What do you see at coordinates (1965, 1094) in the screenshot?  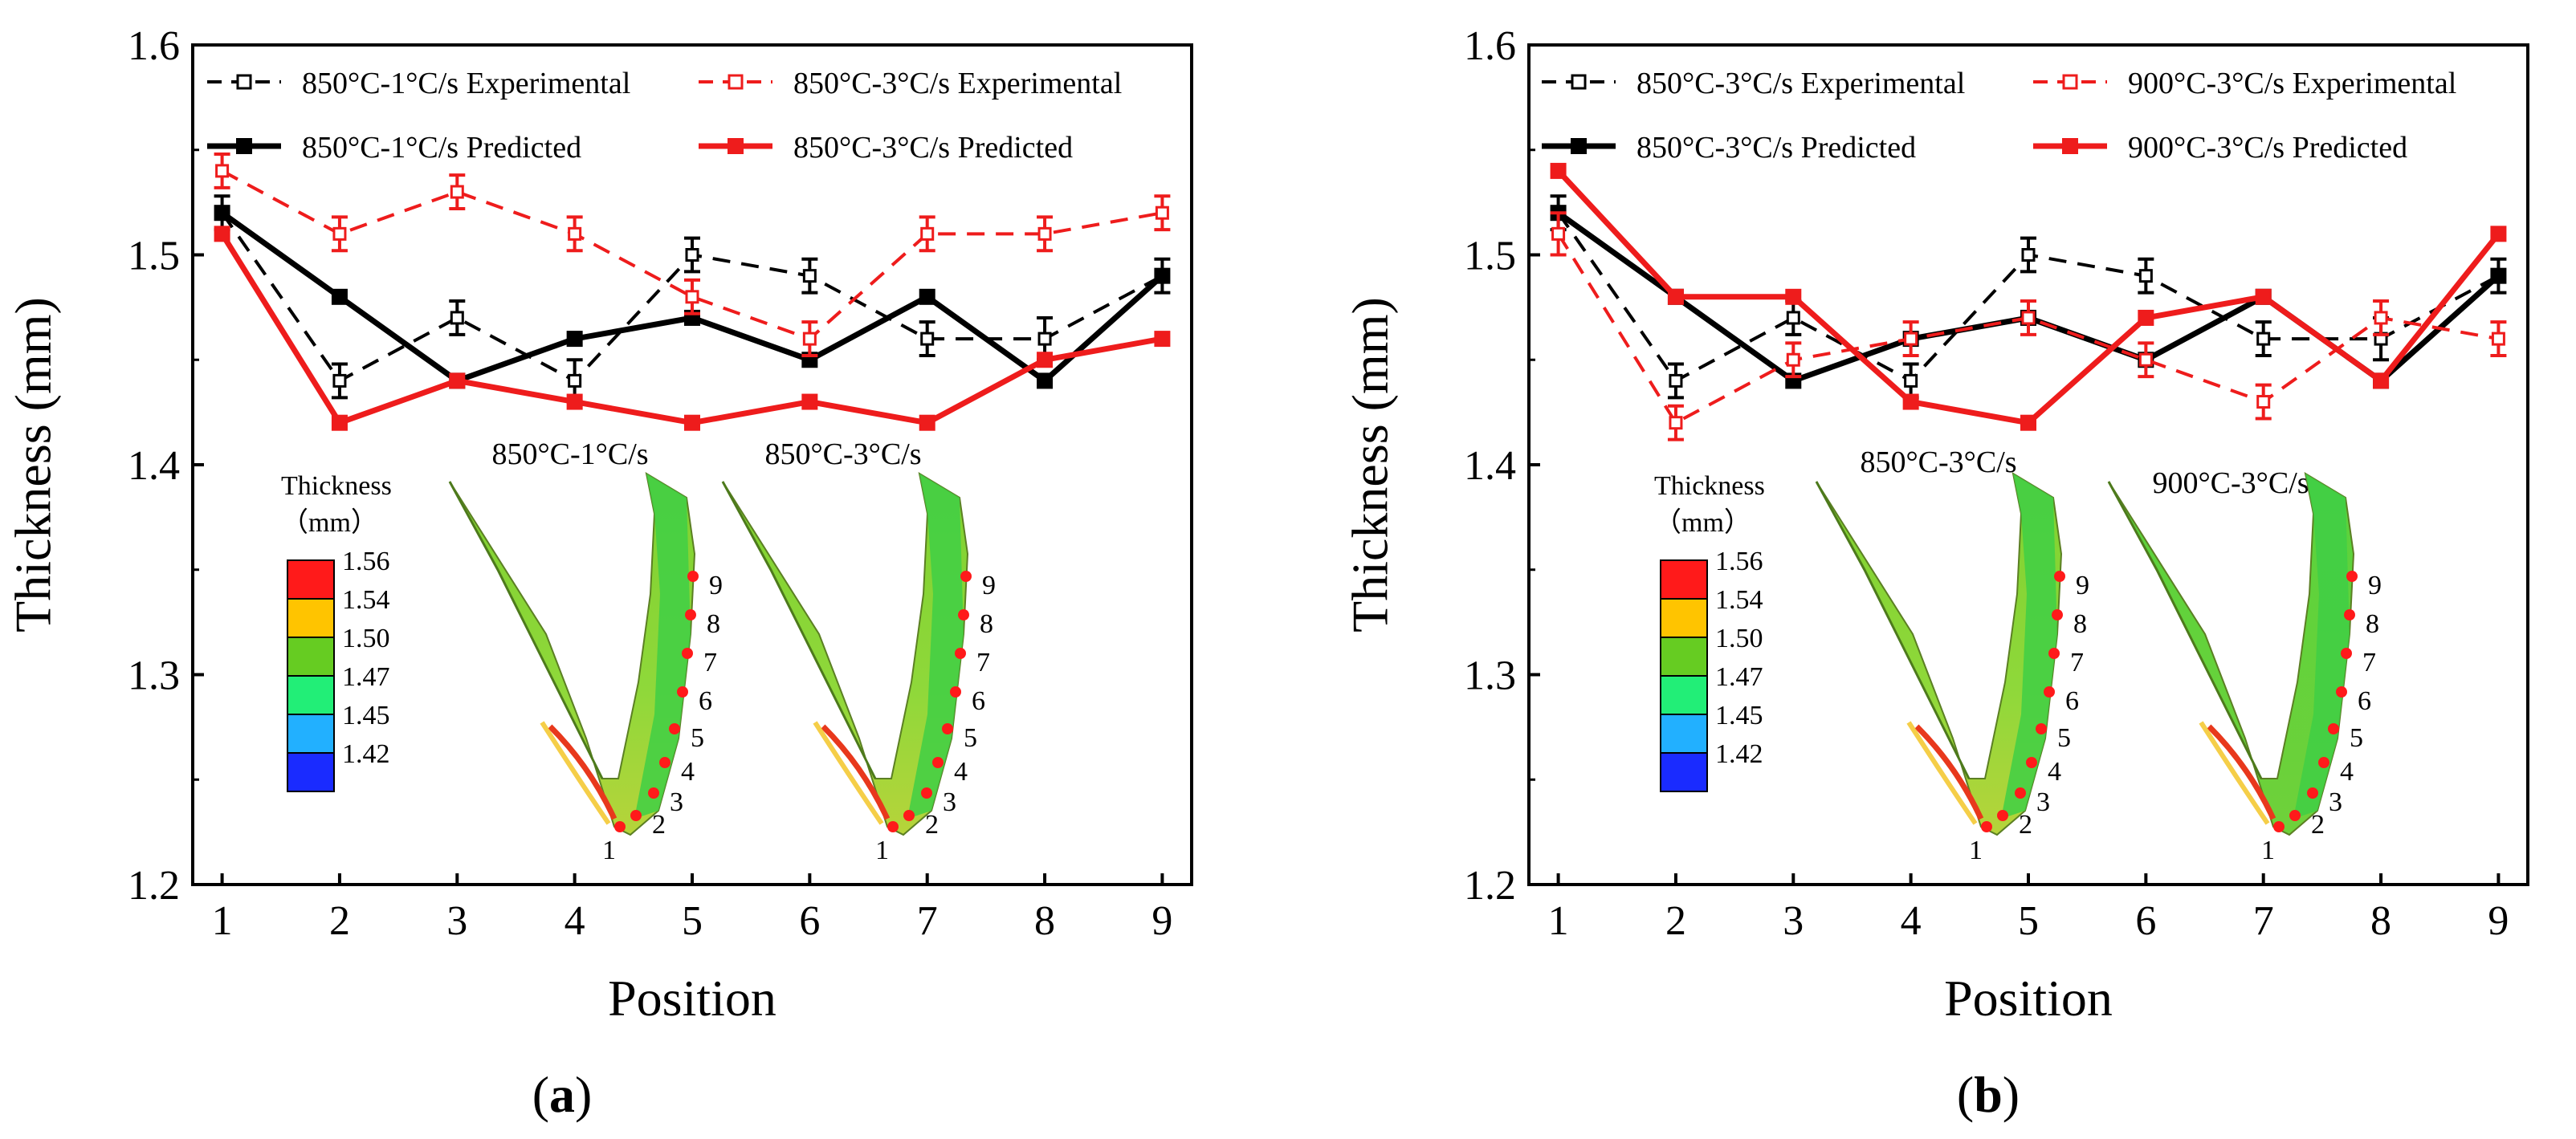 I see `panel-label-open: (` at bounding box center [1965, 1094].